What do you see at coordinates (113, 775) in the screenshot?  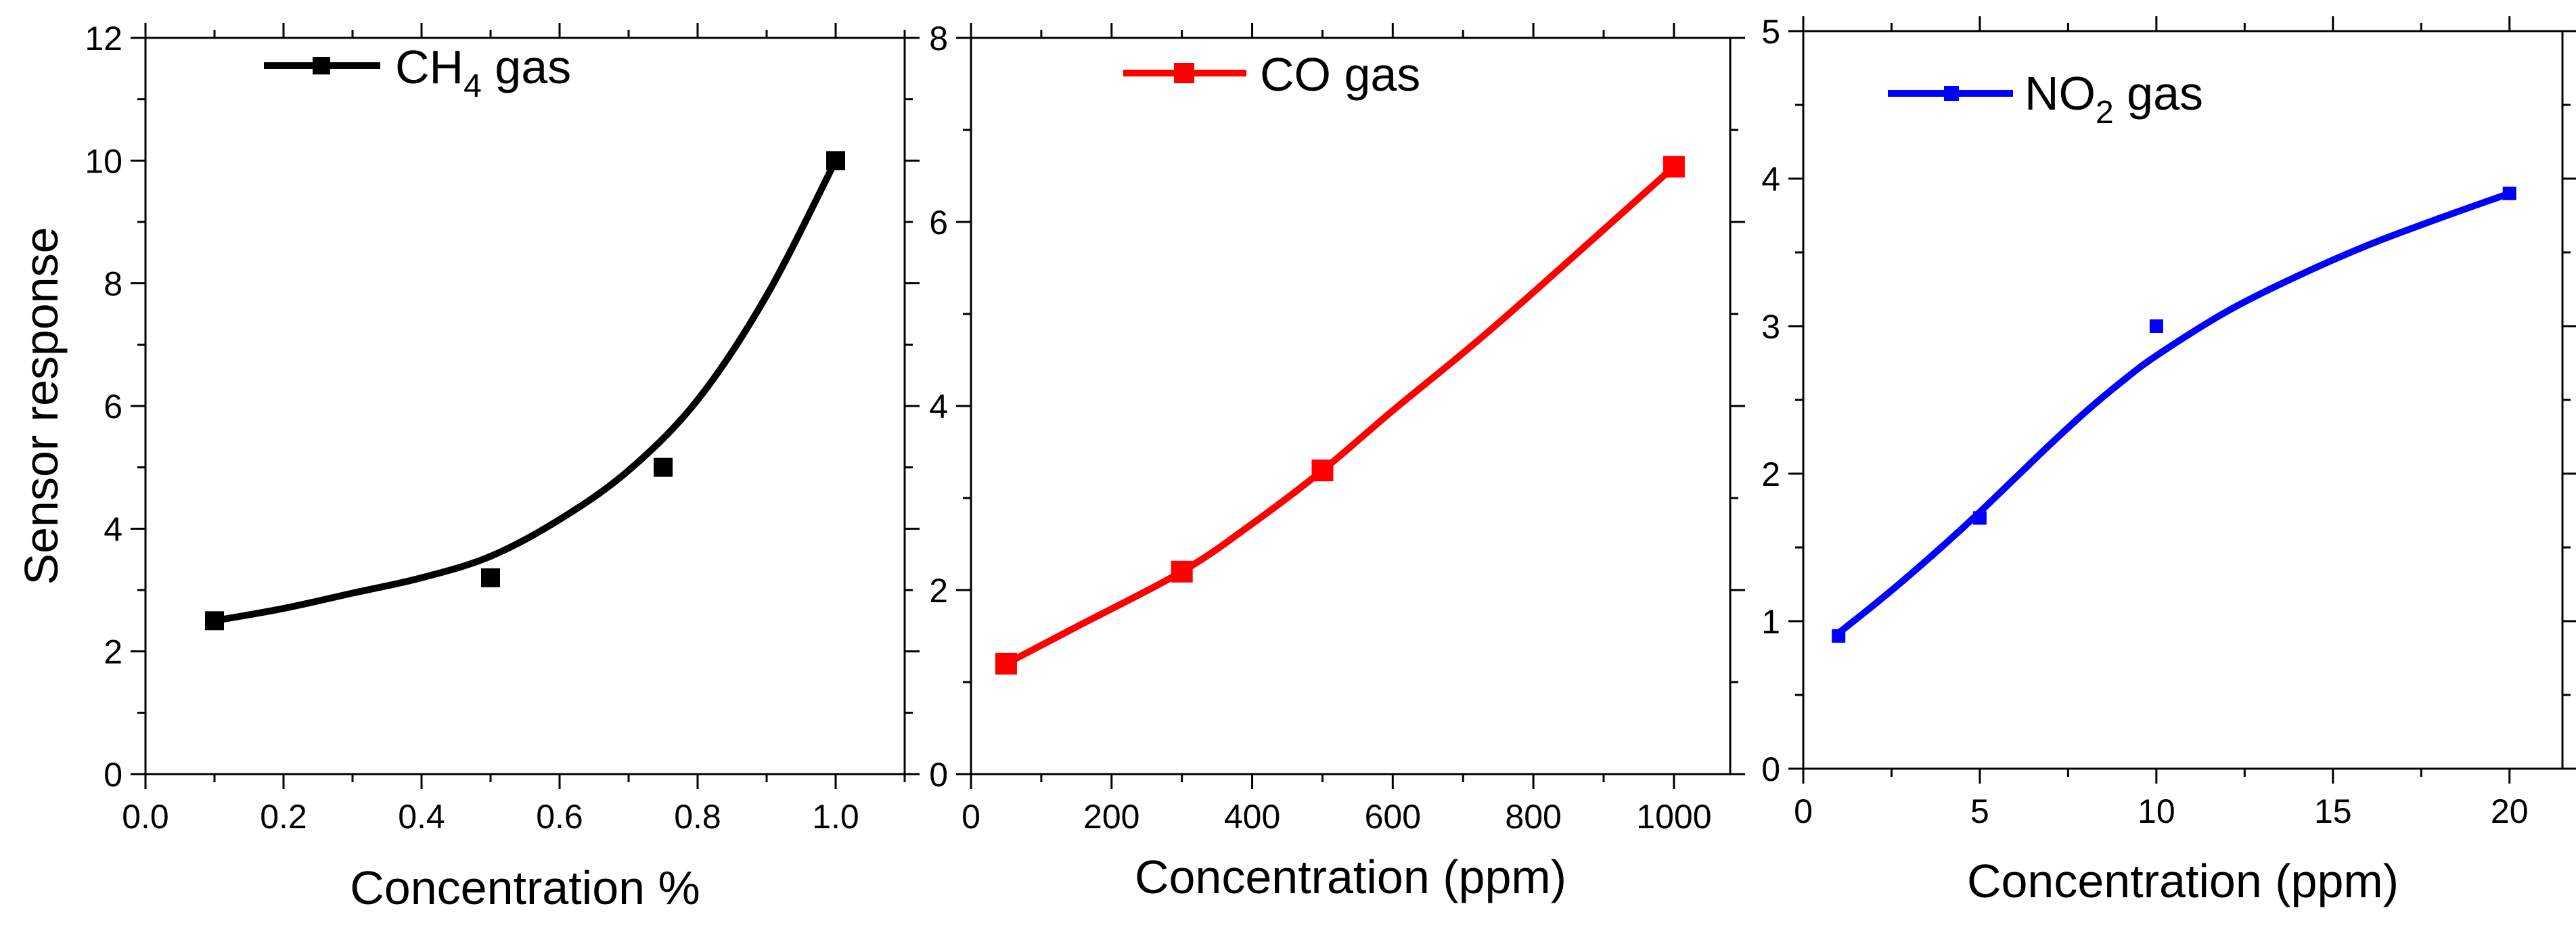 I see `y-tick-label-ch4-0: 0` at bounding box center [113, 775].